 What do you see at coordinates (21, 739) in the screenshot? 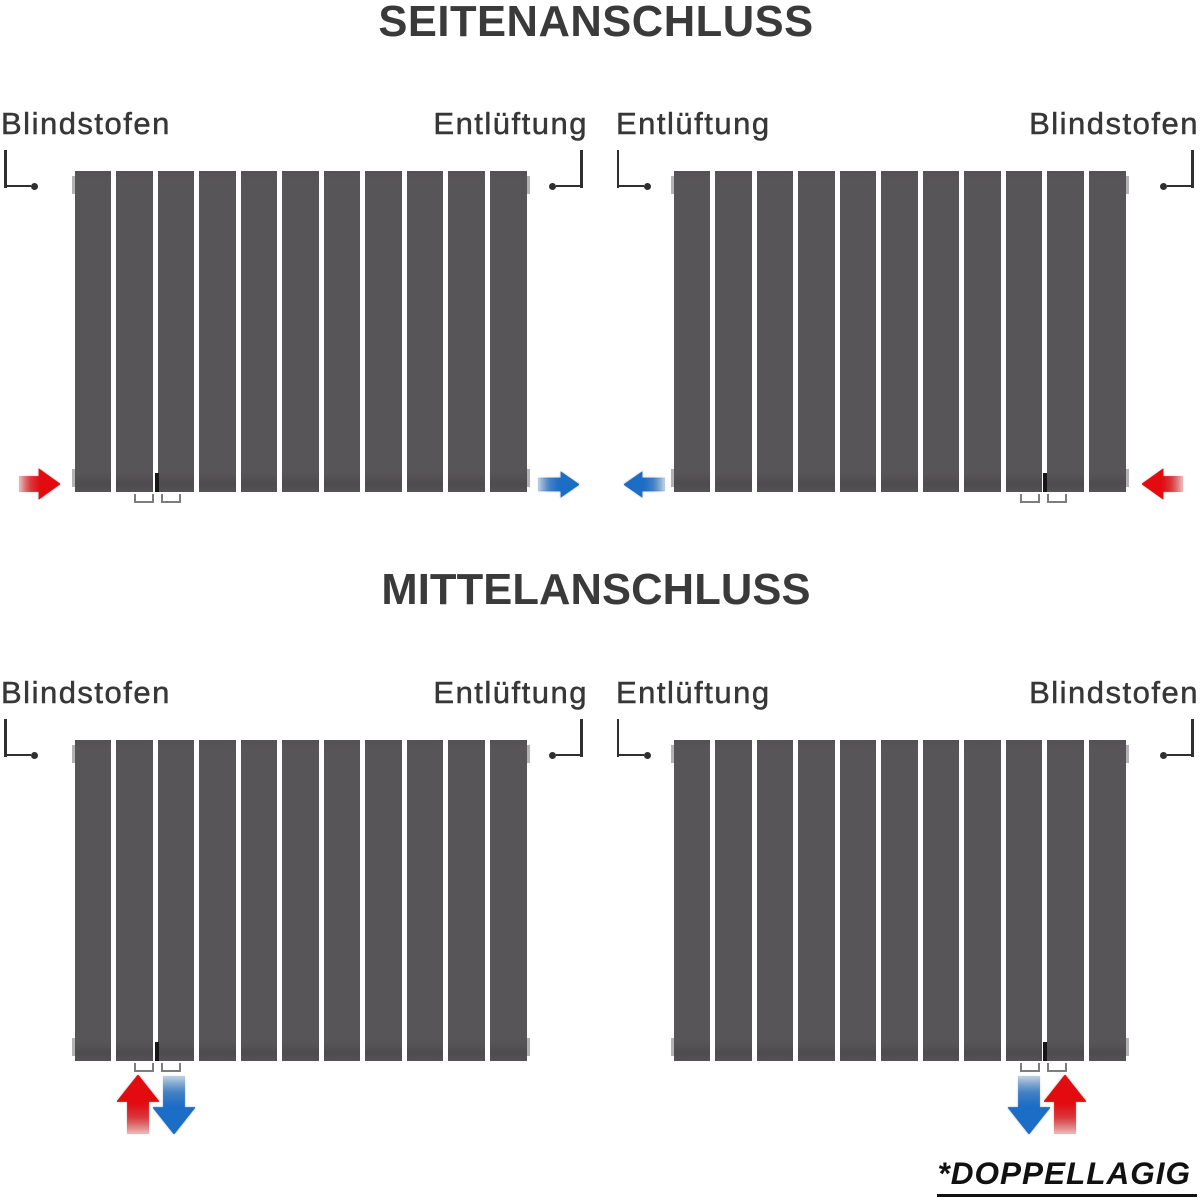
I see `leader-line-blindstofen-bottom-left` at bounding box center [21, 739].